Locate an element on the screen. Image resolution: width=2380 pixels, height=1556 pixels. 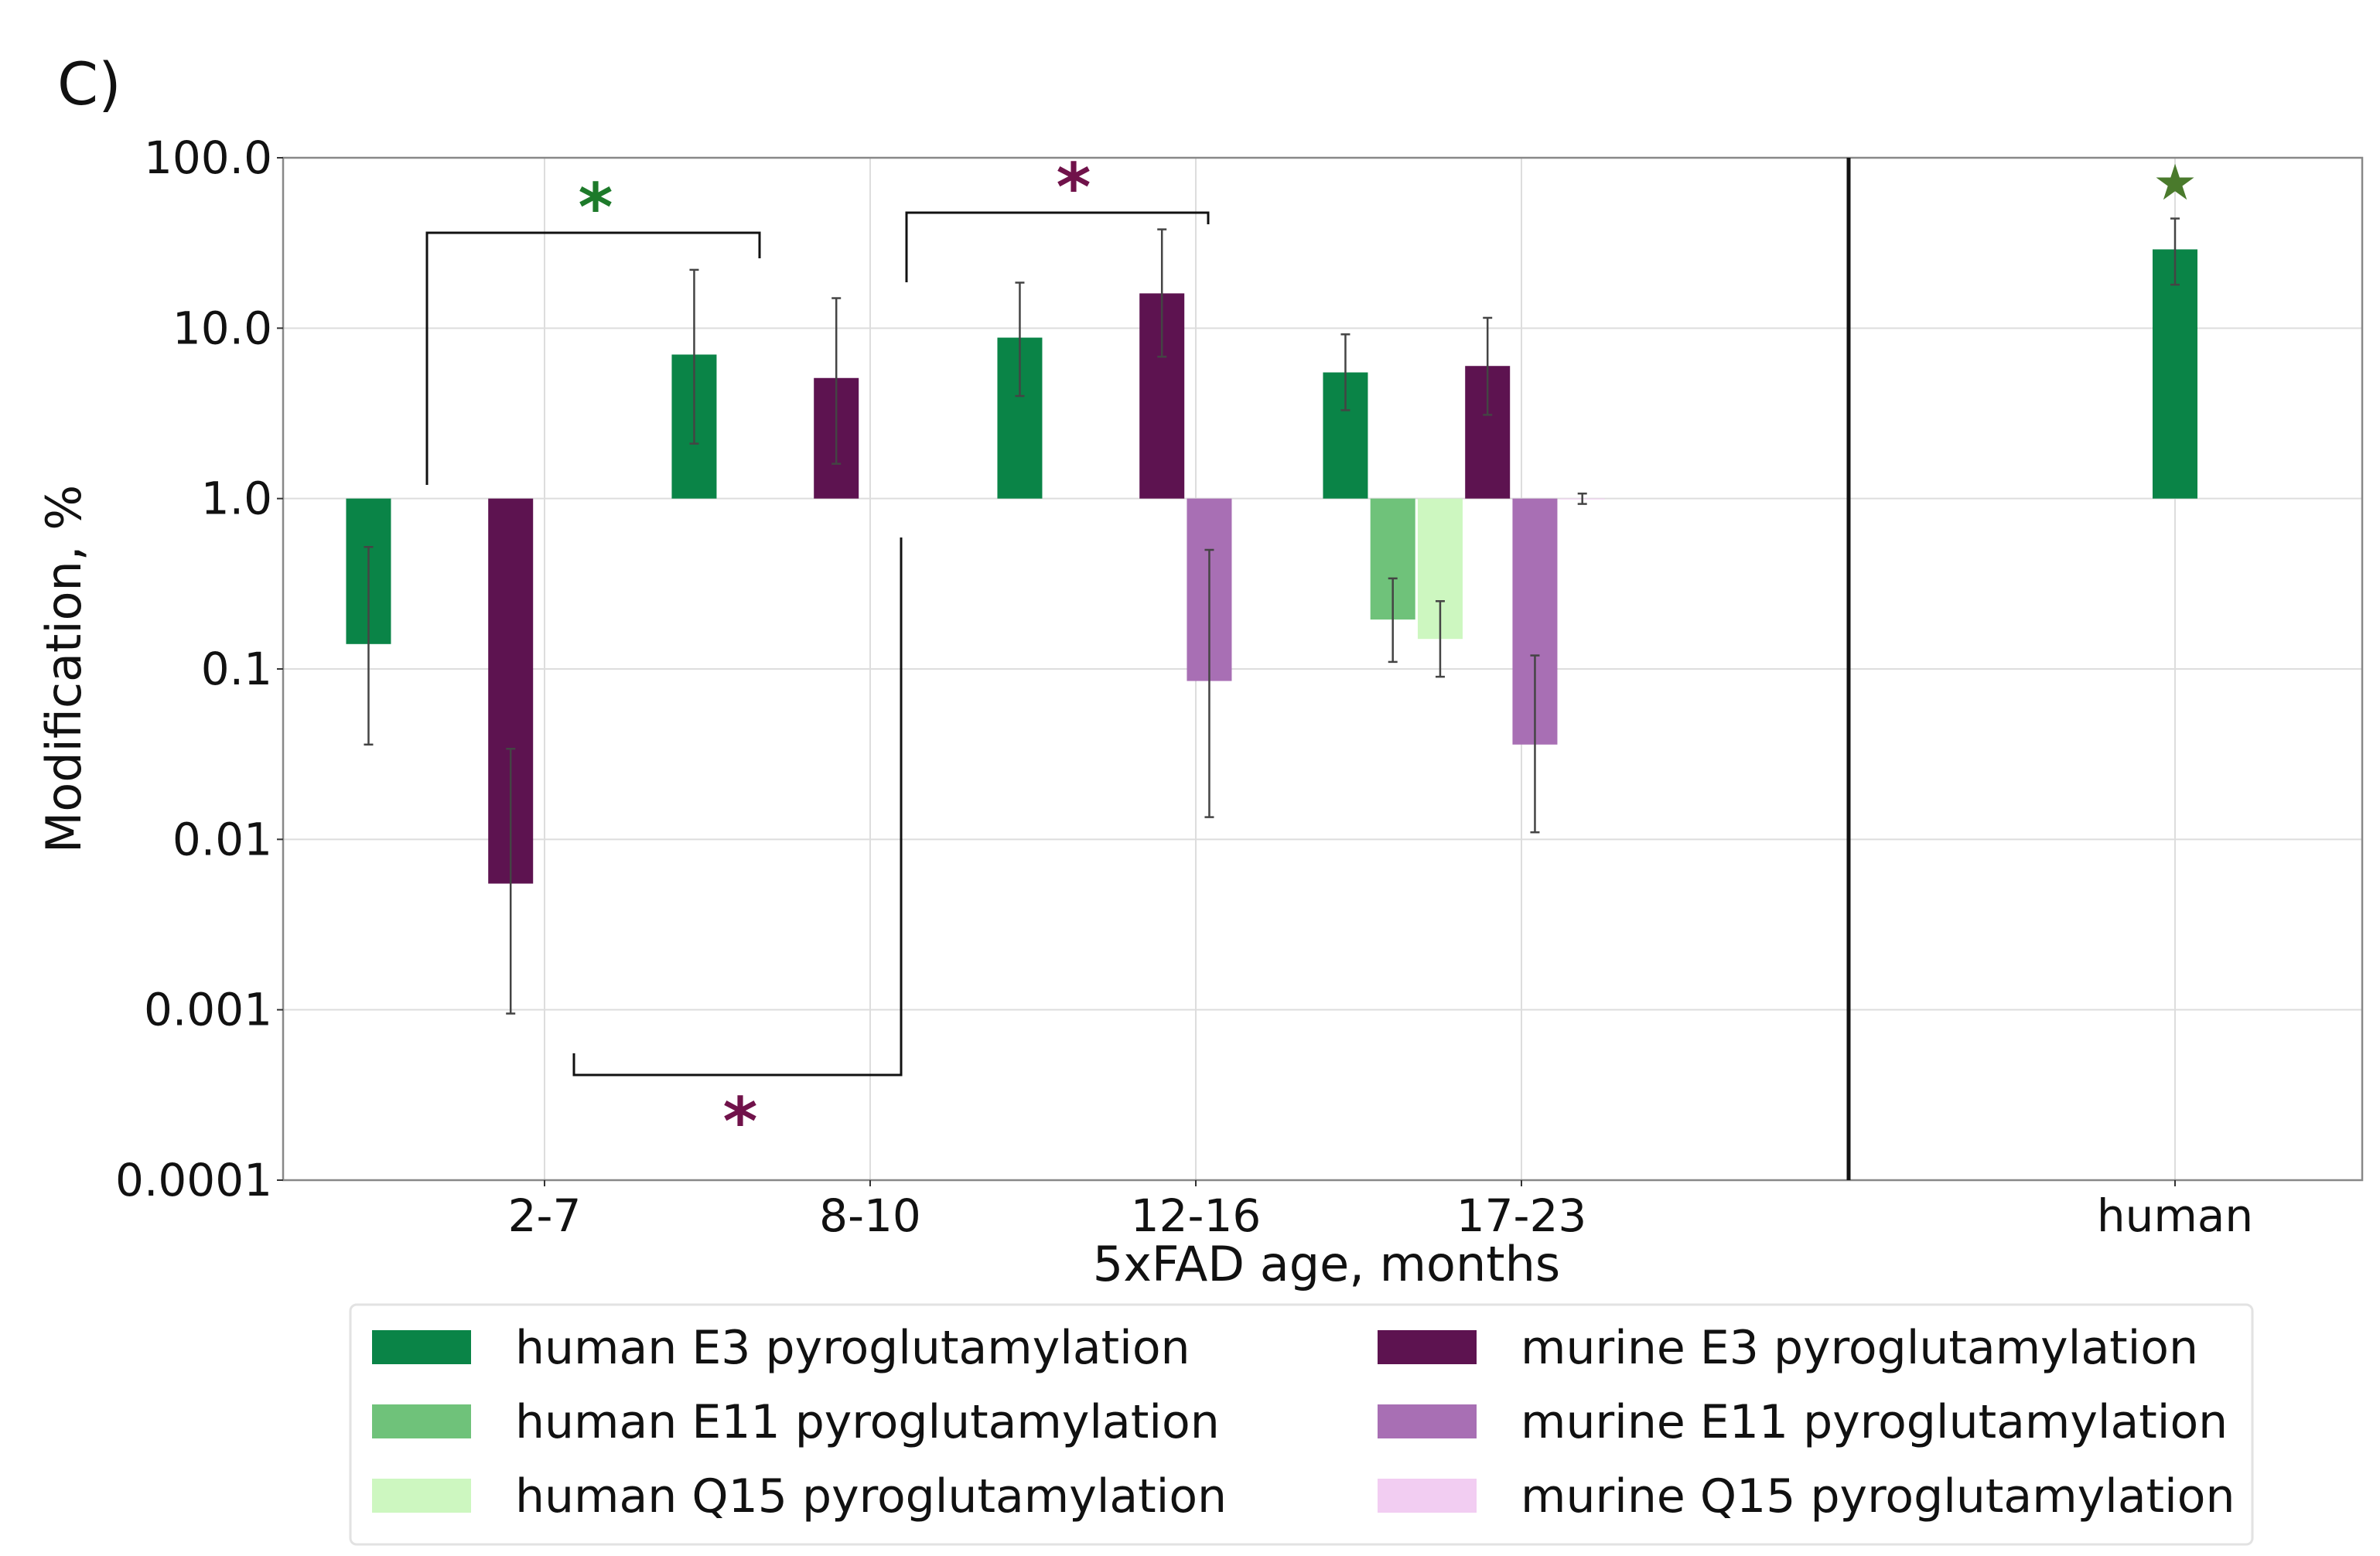
x-axis-title: 5xFAD age, months is located at coordinates (1327, 1264).